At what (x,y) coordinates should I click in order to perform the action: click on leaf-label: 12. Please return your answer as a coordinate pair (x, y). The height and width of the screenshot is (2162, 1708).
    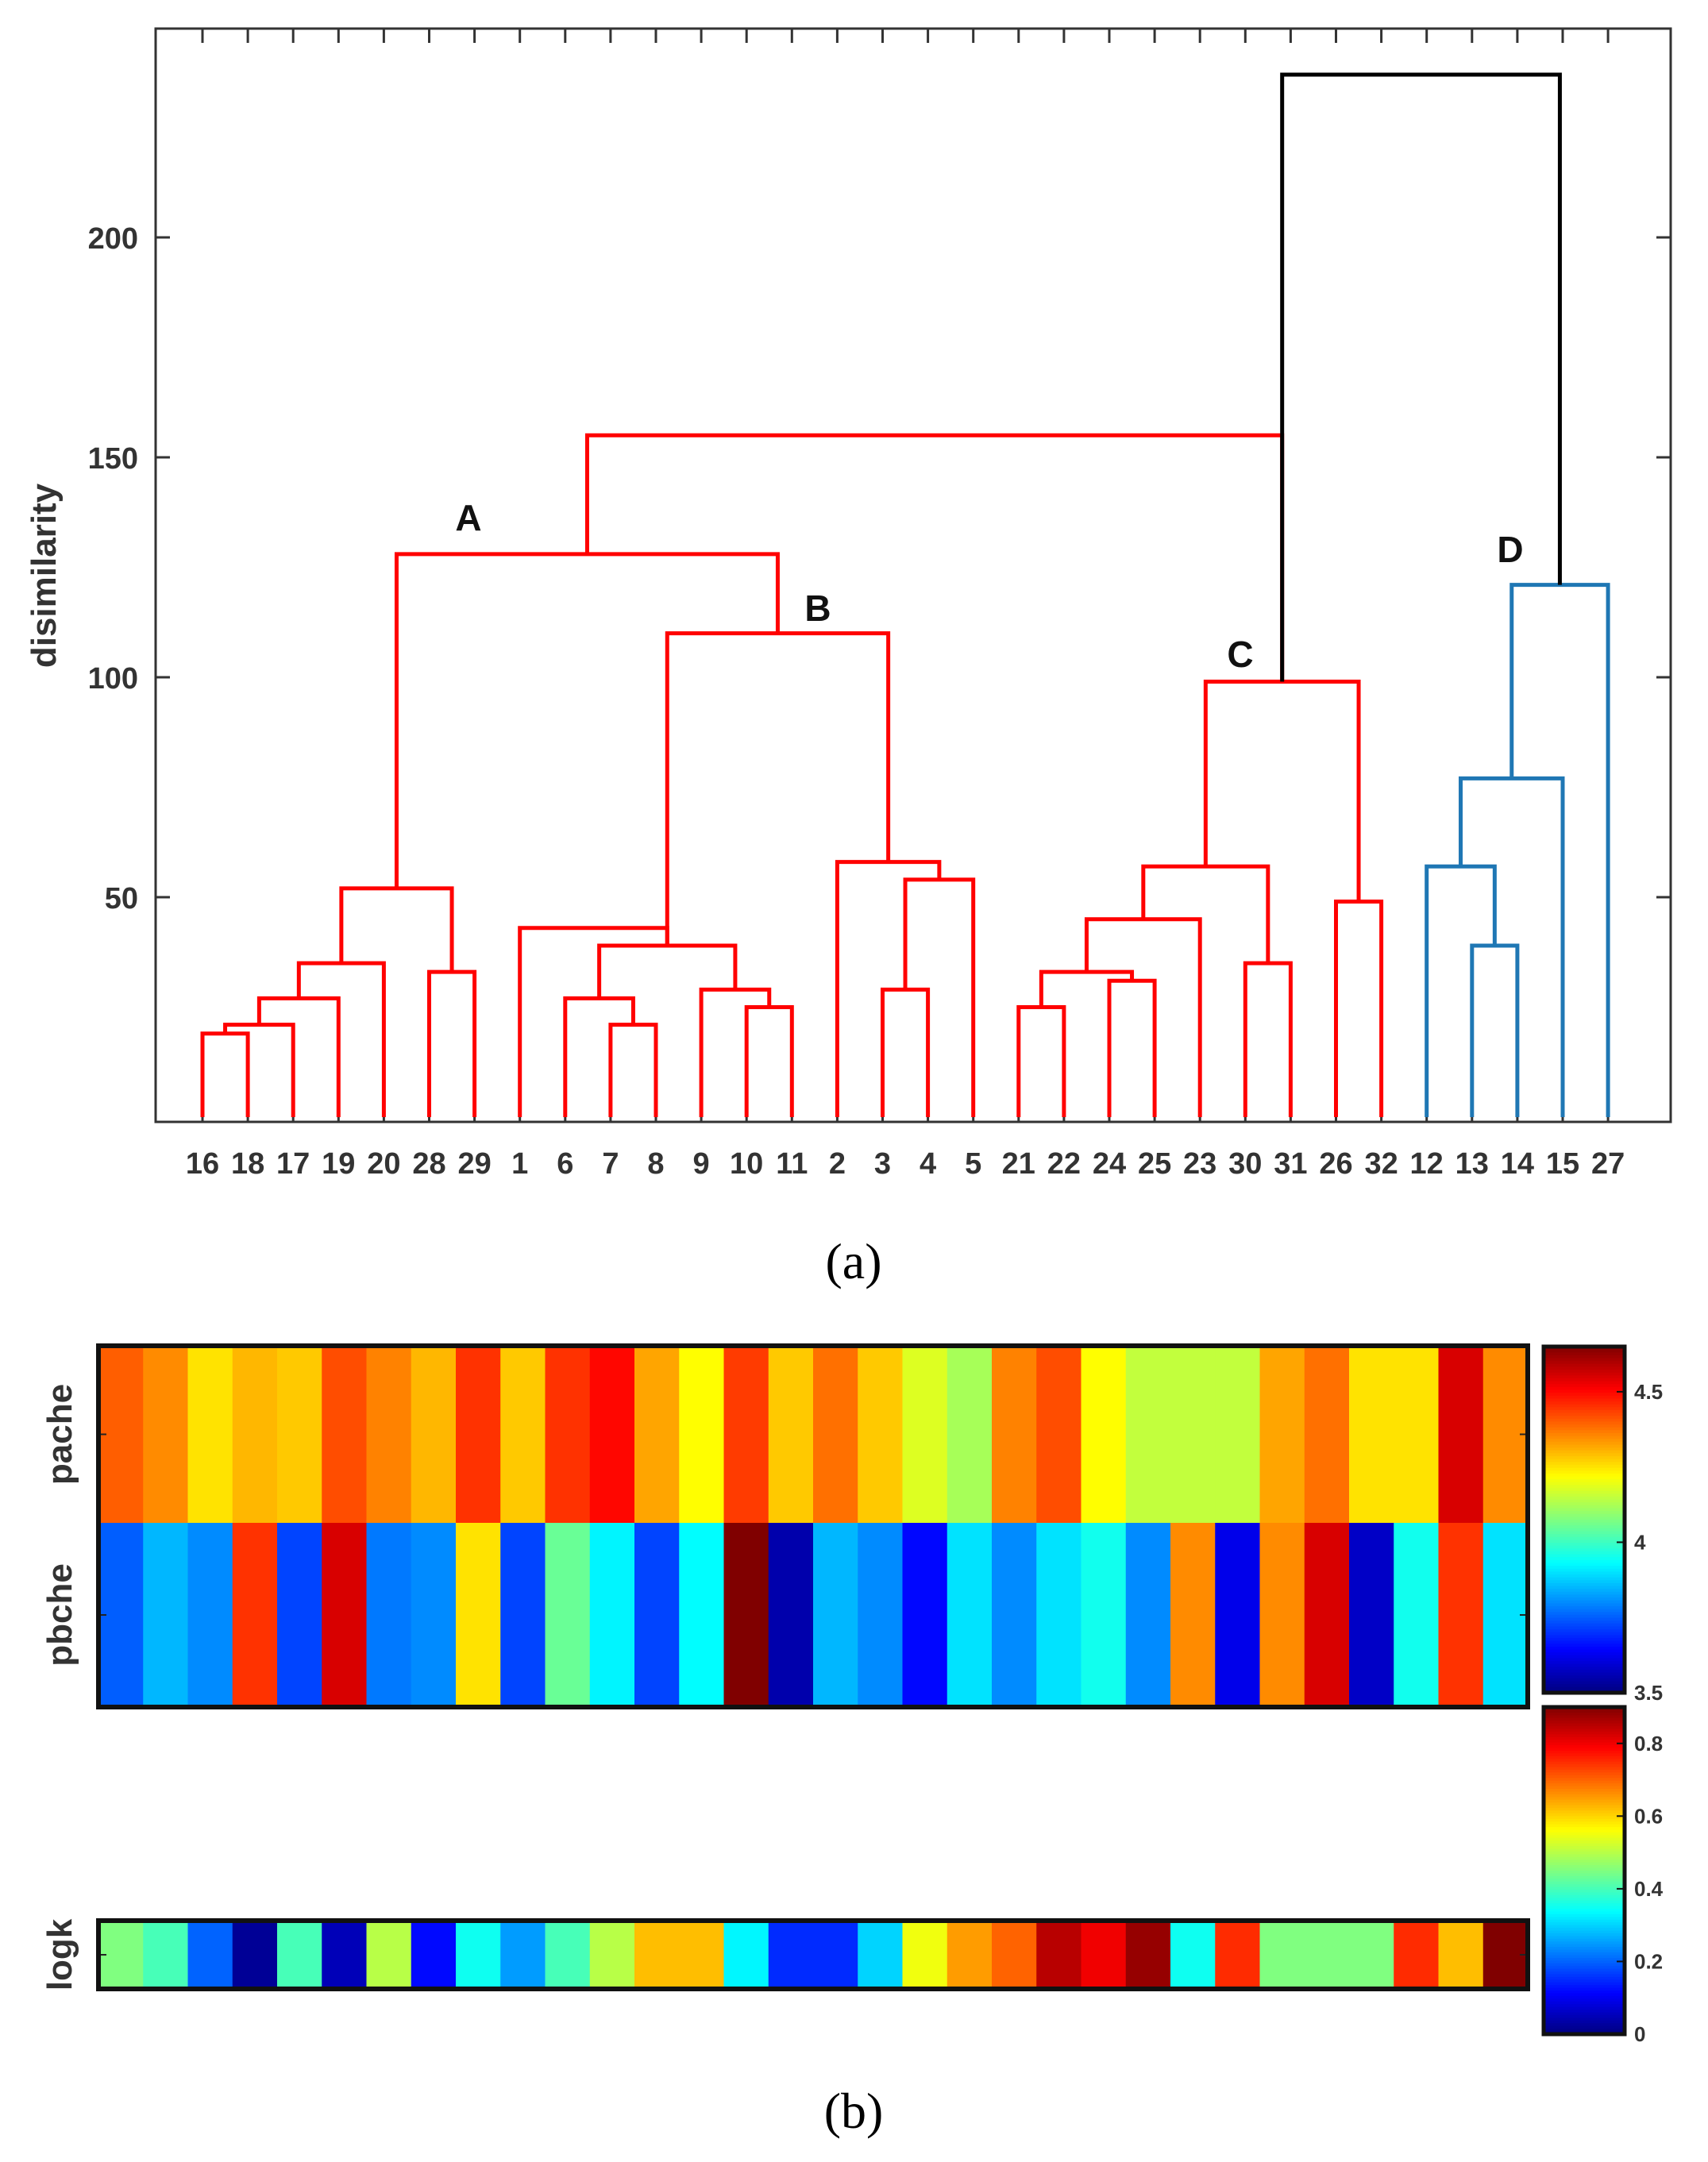
    Looking at the image, I should click on (1427, 1164).